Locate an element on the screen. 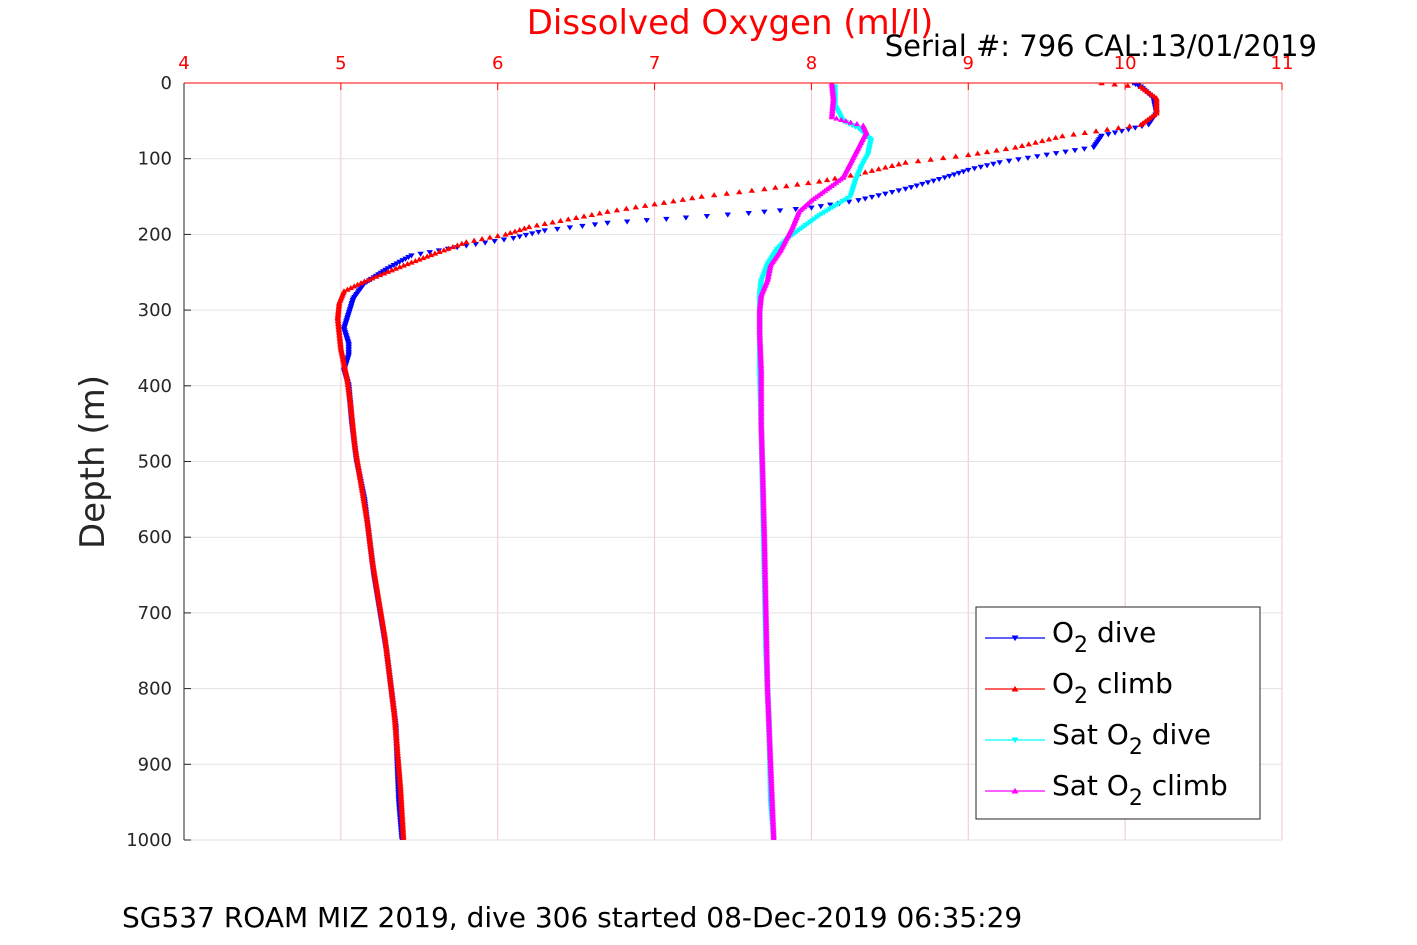 The height and width of the screenshot is (945, 1417). legend-label: Sat O2 climb is located at coordinates (1140, 790).